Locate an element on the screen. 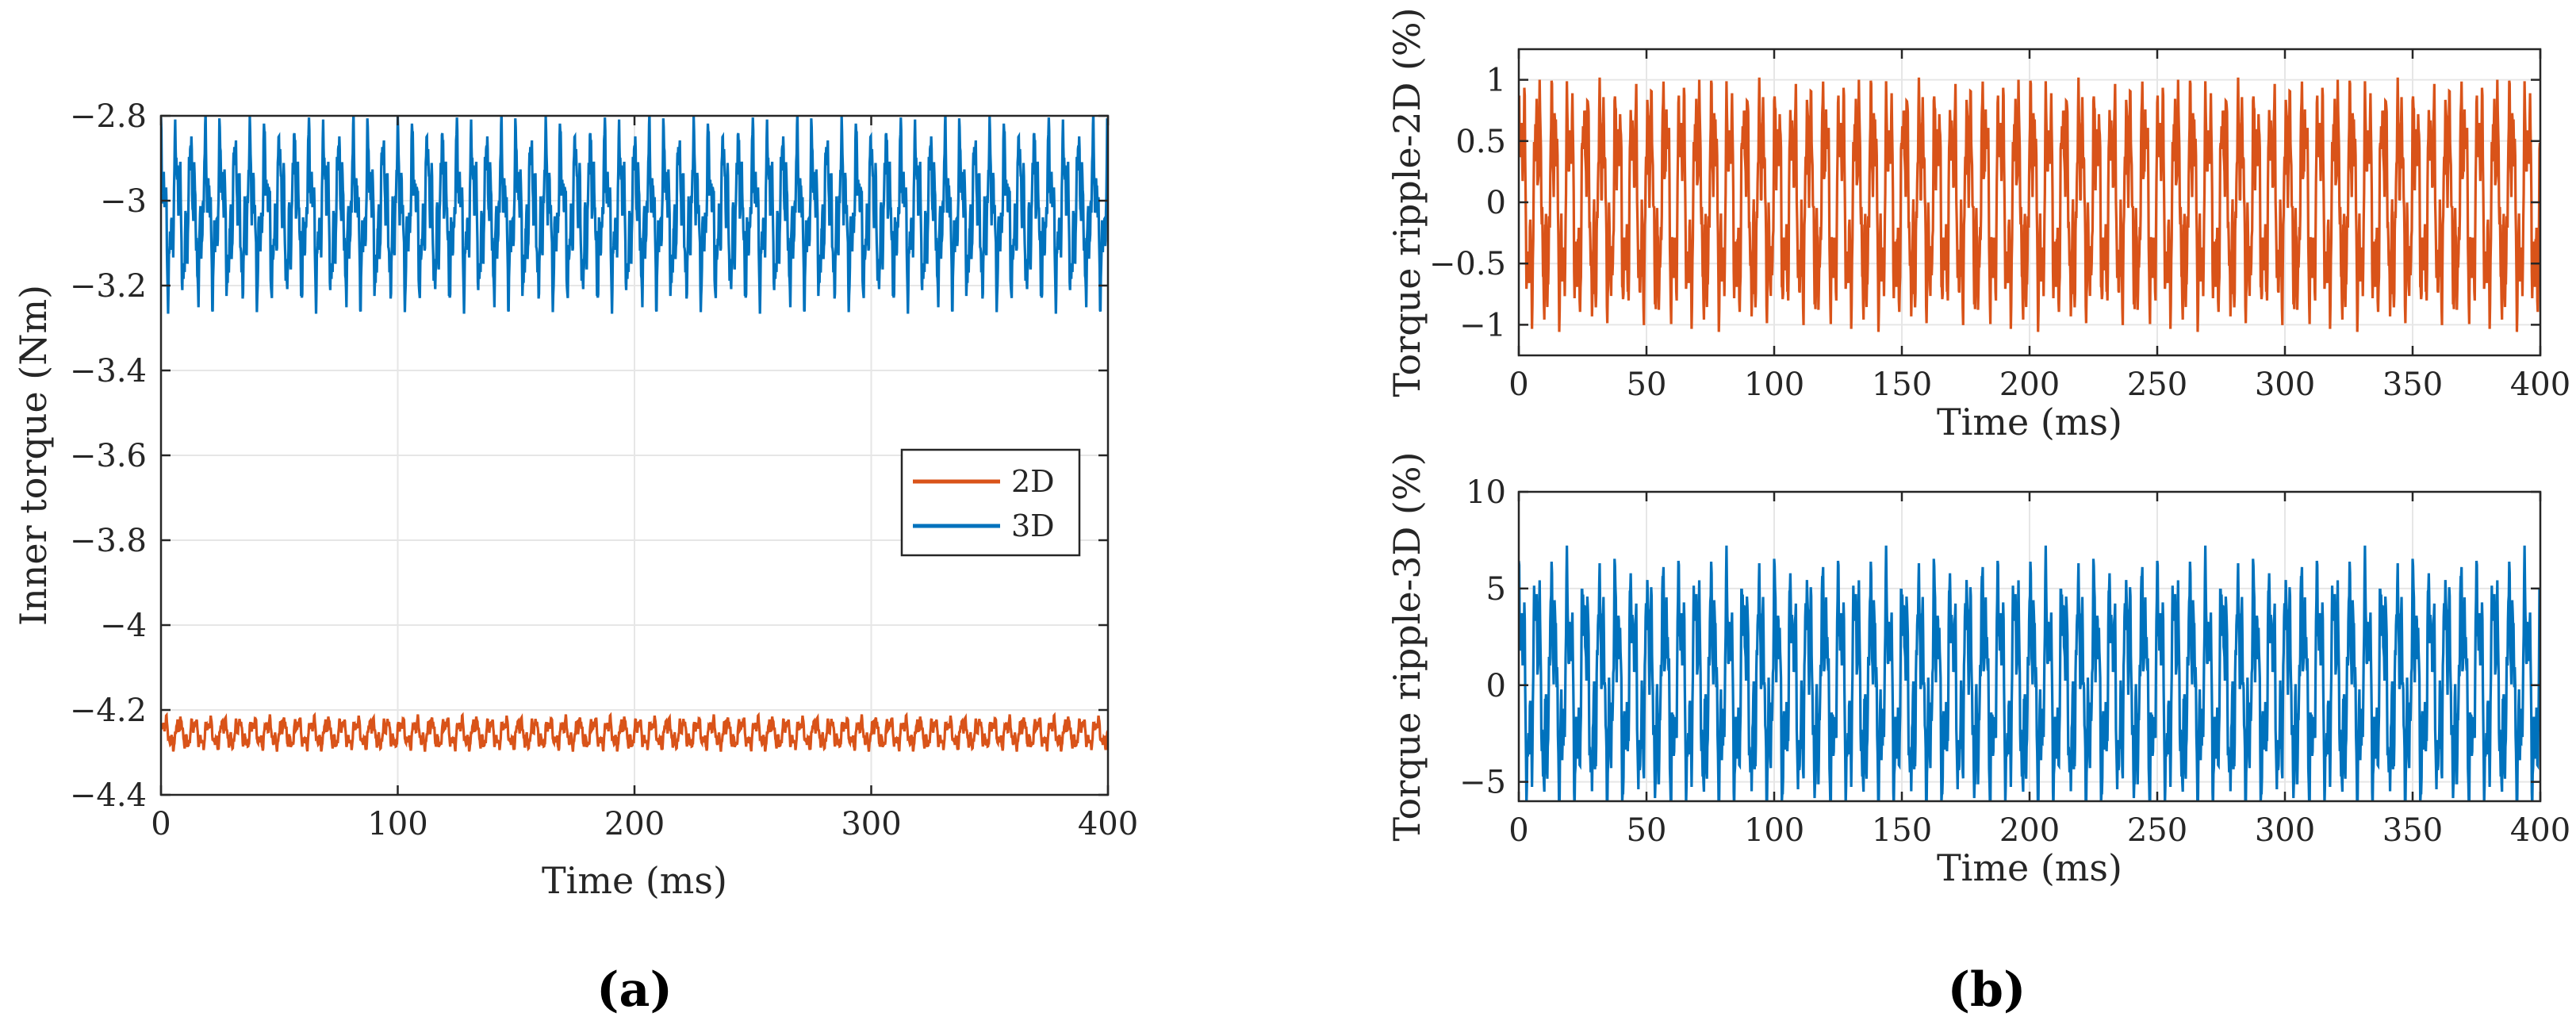 The height and width of the screenshot is (1036, 2576). legend-box is located at coordinates (991, 502).